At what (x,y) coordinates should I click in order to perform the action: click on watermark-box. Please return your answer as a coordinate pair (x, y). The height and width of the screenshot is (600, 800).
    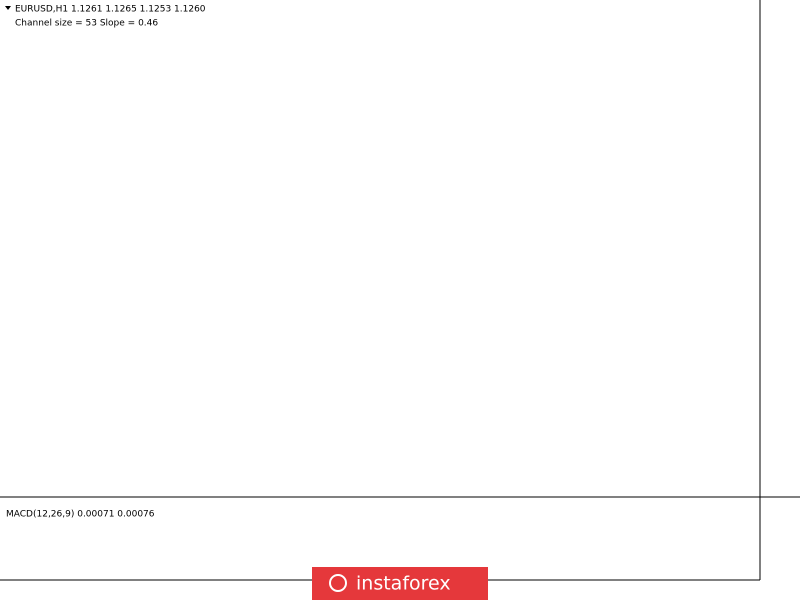
    Looking at the image, I should click on (400, 583).